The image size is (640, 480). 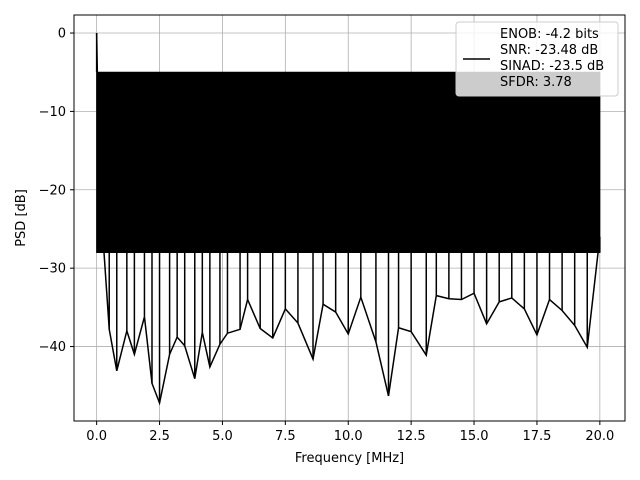 I want to click on legend-line: SINAD: -23.5 dB, so click(x=552, y=66).